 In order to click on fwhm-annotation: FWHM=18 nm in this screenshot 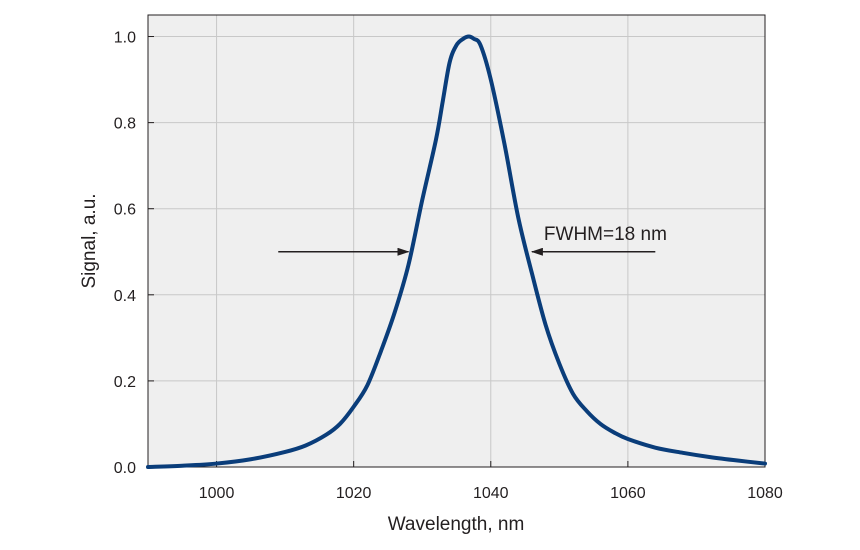, I will do `click(605, 234)`.